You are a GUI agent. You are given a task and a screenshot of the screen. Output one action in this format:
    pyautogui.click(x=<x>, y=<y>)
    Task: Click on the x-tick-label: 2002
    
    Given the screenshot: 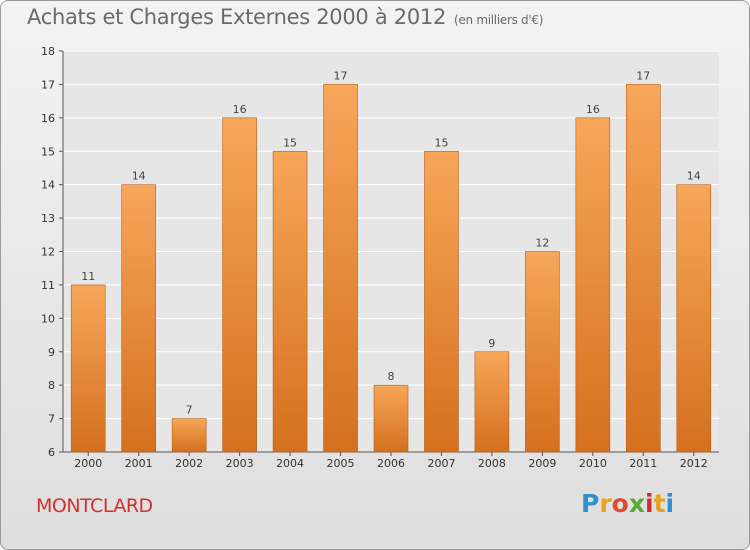 What is the action you would take?
    pyautogui.click(x=189, y=463)
    